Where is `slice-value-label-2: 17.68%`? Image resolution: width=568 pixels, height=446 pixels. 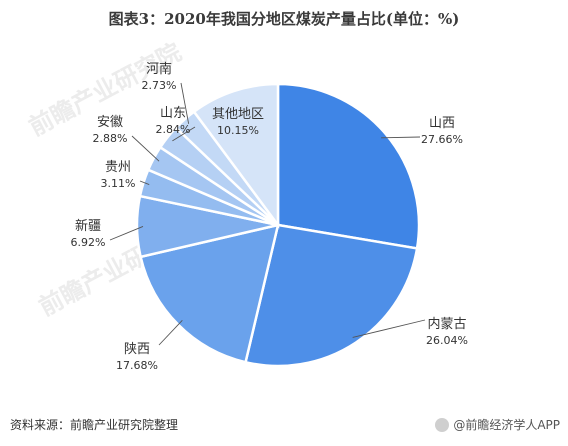 slice-value-label-2: 17.68% is located at coordinates (137, 365).